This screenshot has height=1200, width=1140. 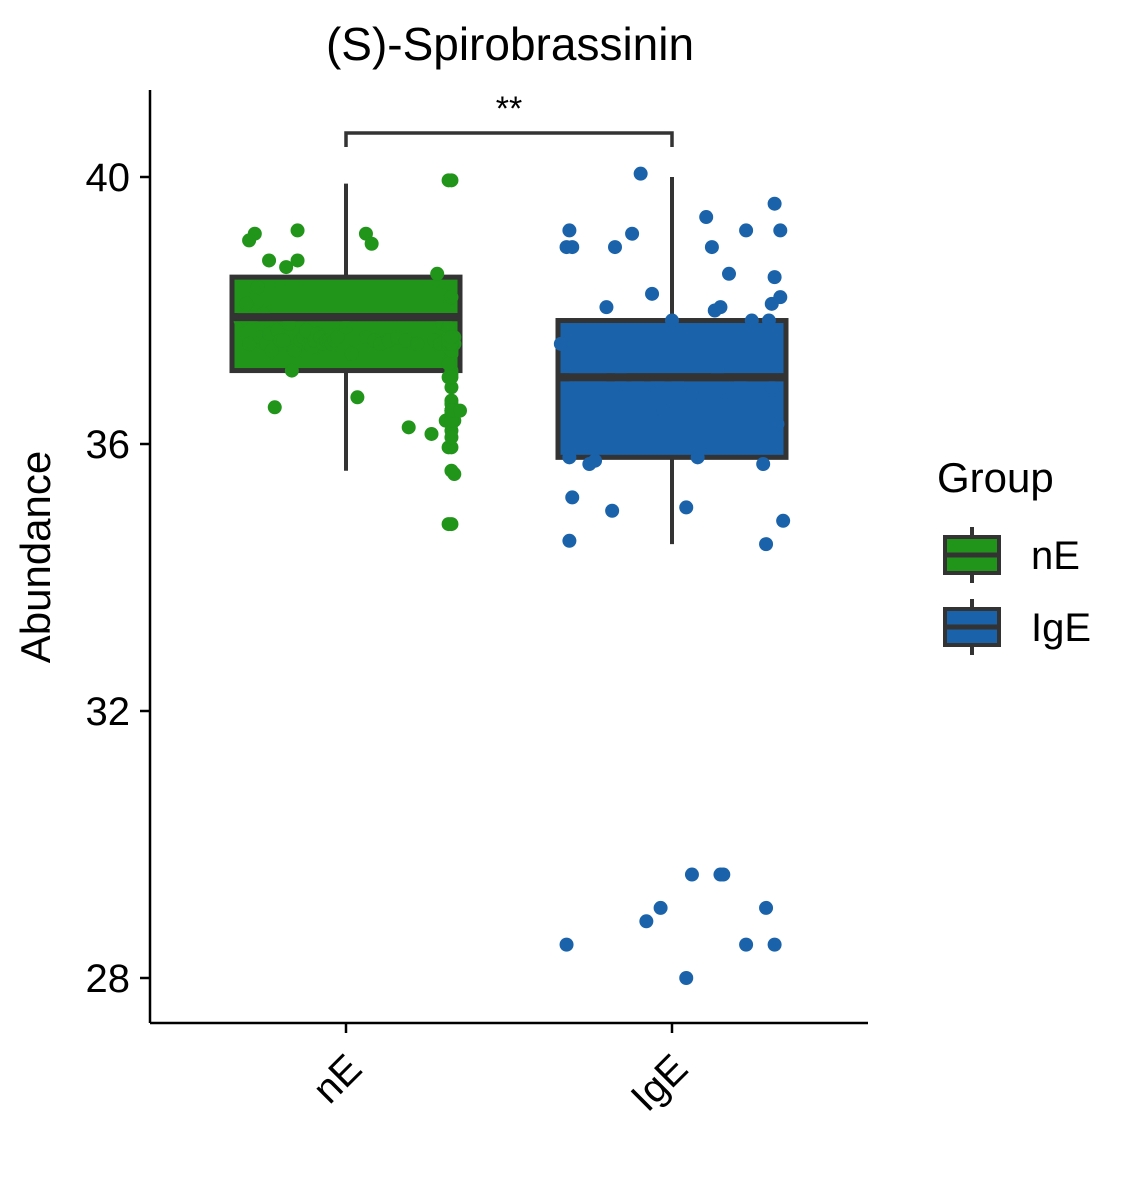 I want to click on y-tick-label: 36, so click(x=108, y=445).